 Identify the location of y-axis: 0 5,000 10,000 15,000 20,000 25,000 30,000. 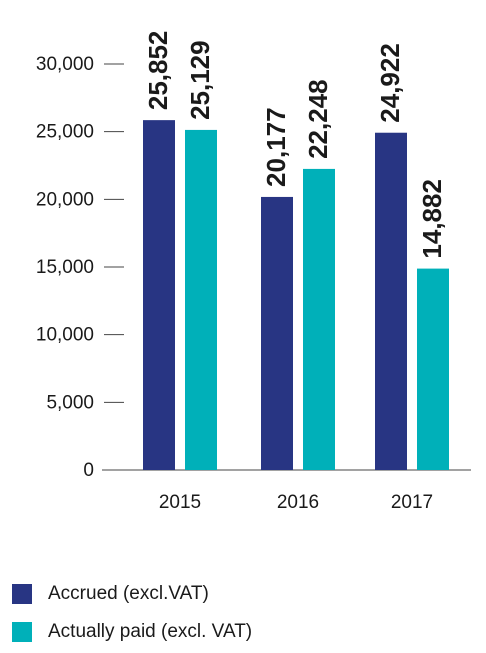
(80, 267).